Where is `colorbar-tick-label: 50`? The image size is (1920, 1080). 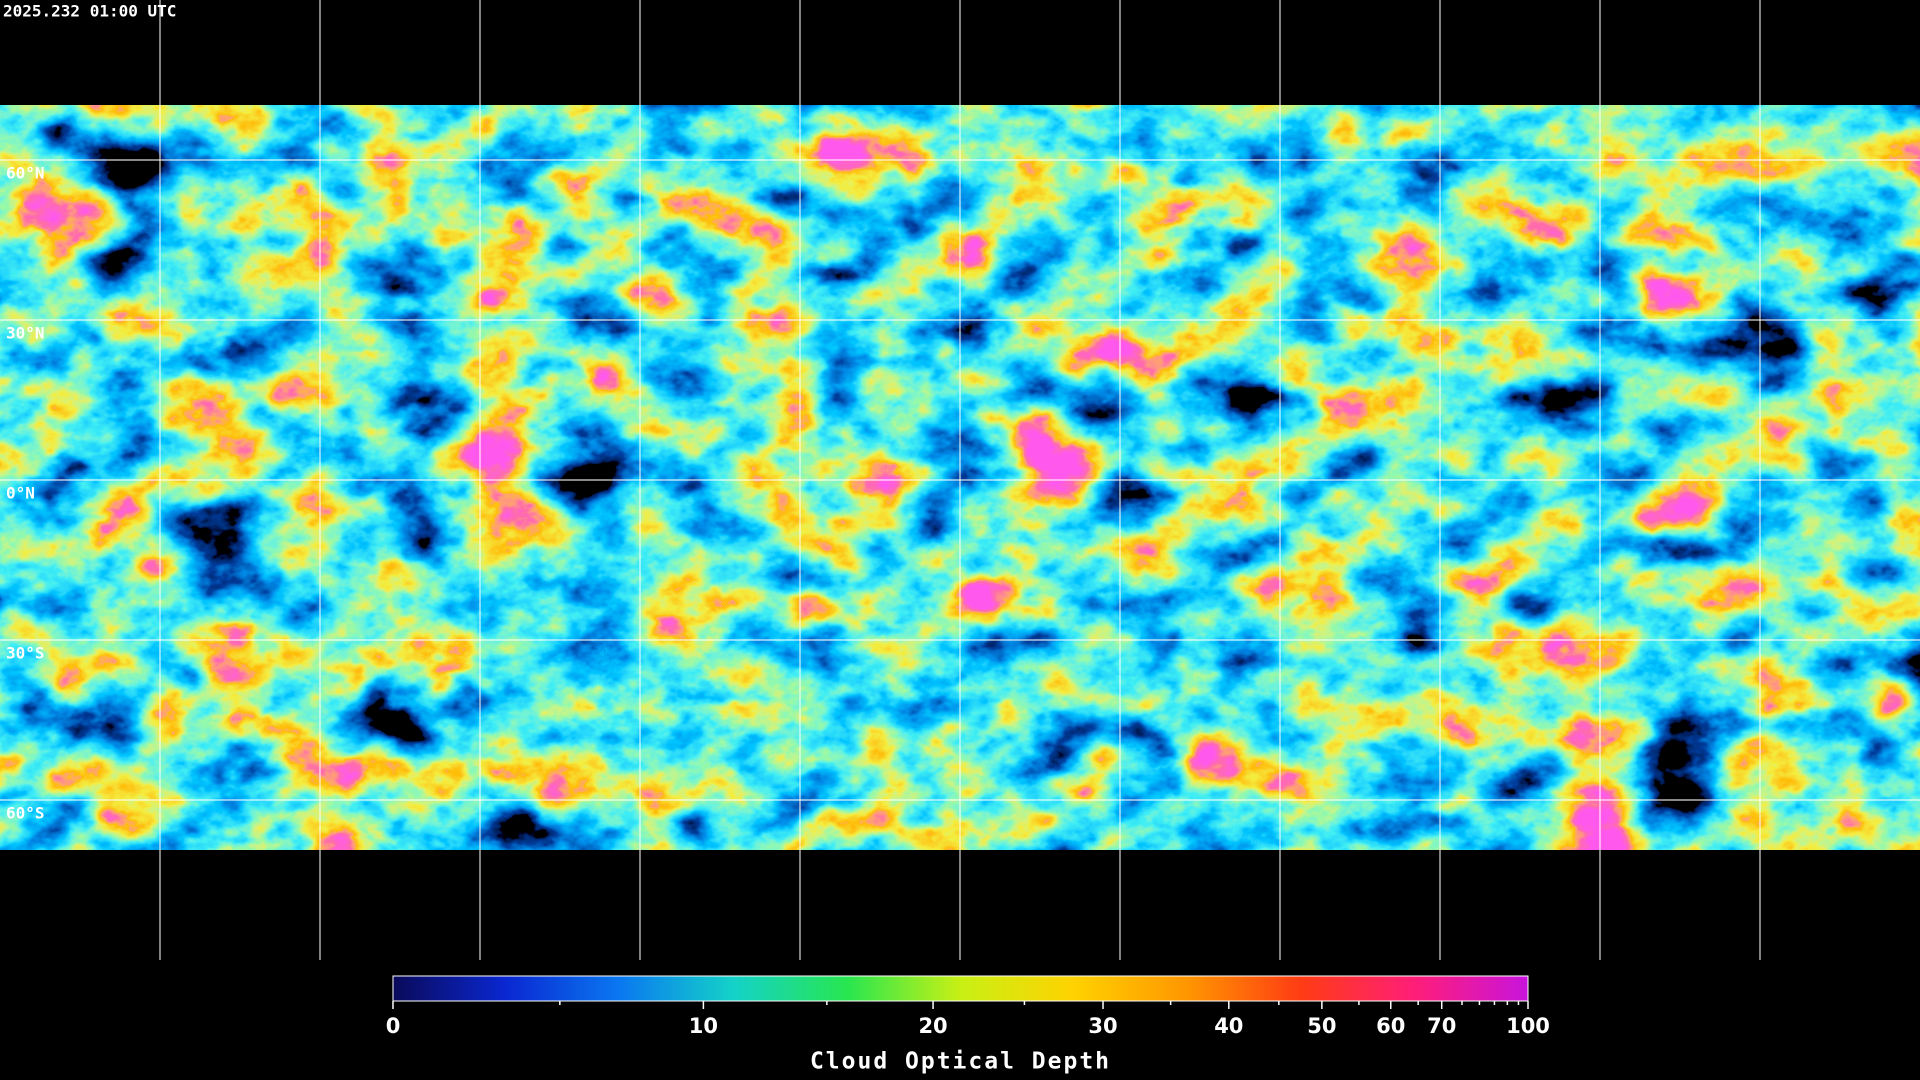
colorbar-tick-label: 50 is located at coordinates (1321, 1026).